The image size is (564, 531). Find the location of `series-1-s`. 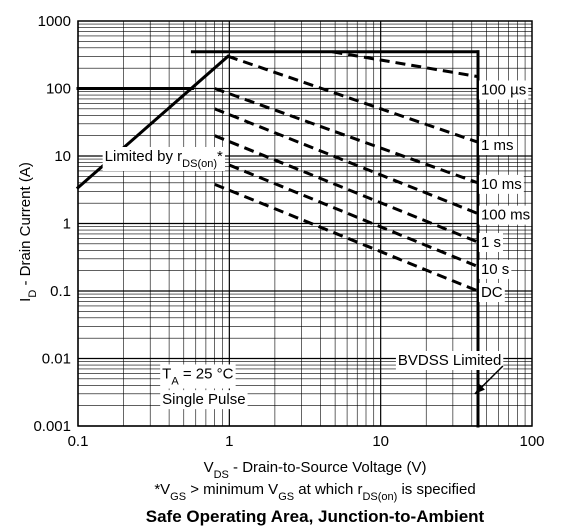

series-1-s is located at coordinates (346, 189).